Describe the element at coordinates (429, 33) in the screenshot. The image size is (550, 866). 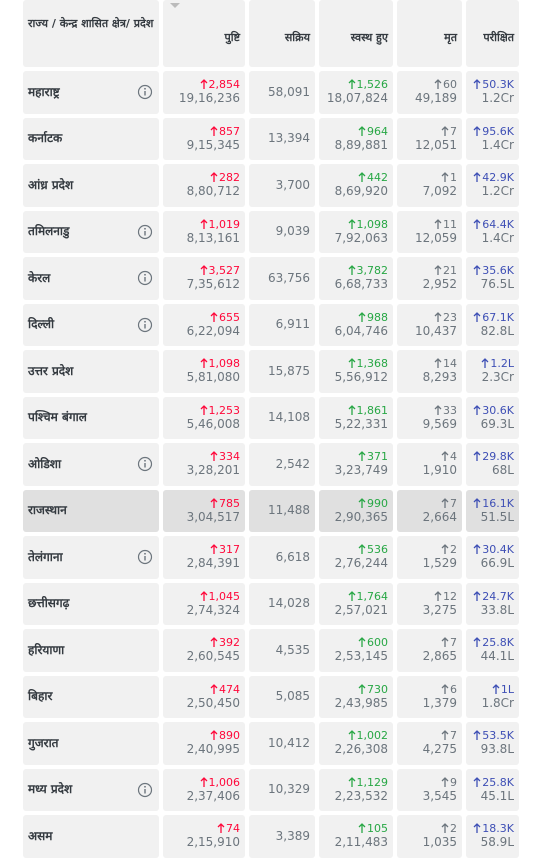
I see `header-cell: मृत` at that location.